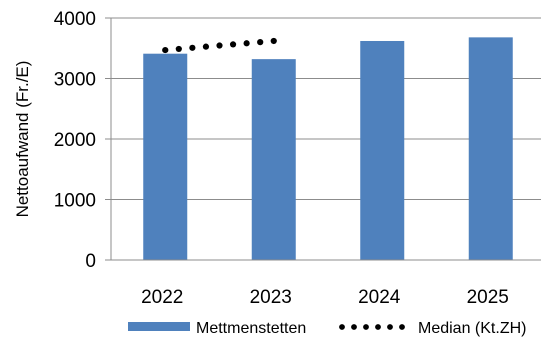  What do you see at coordinates (472, 328) in the screenshot?
I see `legend-label-median: Median (Kt.ZH)` at bounding box center [472, 328].